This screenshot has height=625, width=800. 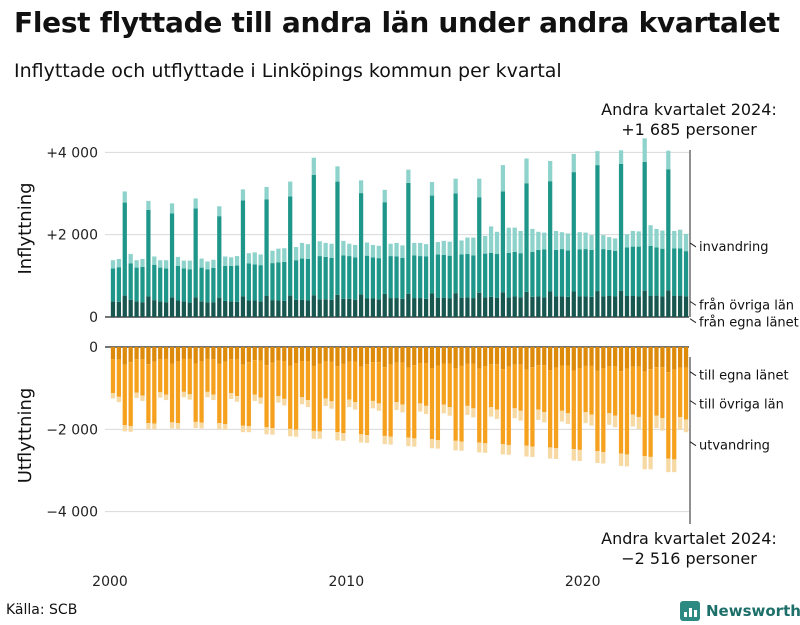 I want to click on y-axis-title: Inflyttning, so click(x=25, y=228).